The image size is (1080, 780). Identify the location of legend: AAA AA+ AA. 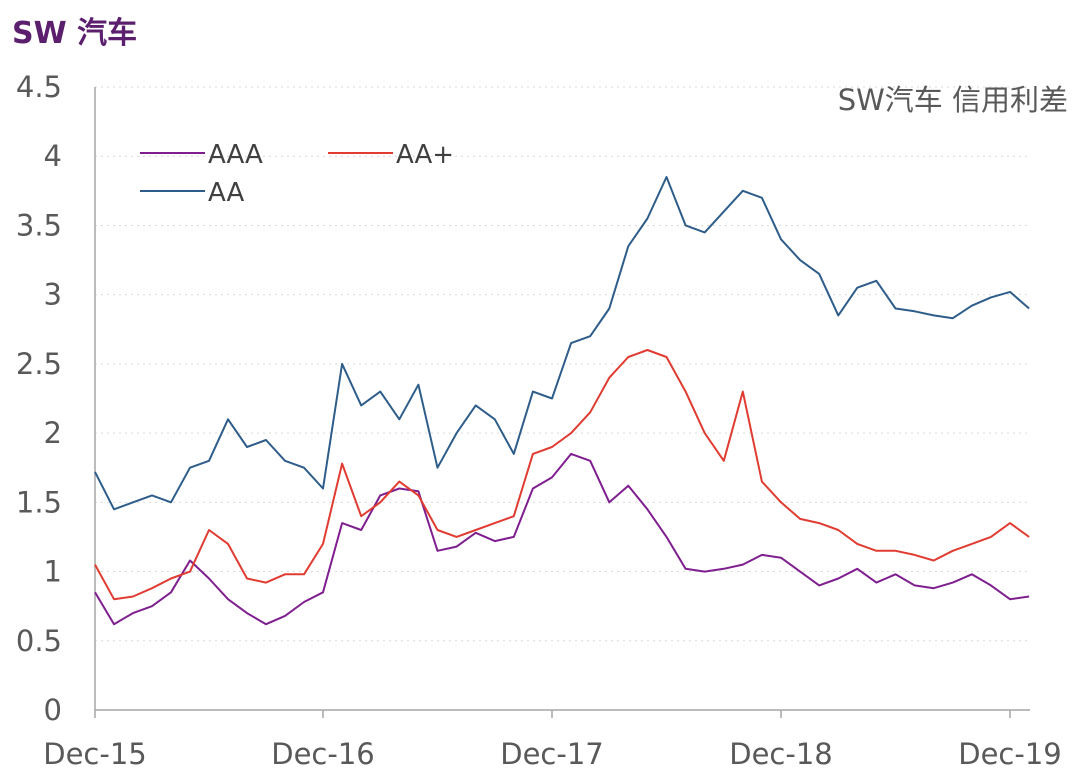
(297, 174).